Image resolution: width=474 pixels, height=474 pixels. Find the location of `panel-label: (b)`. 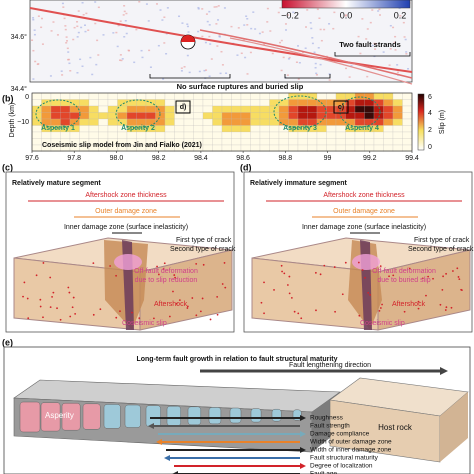

panel-label: (b) is located at coordinates (8, 98).